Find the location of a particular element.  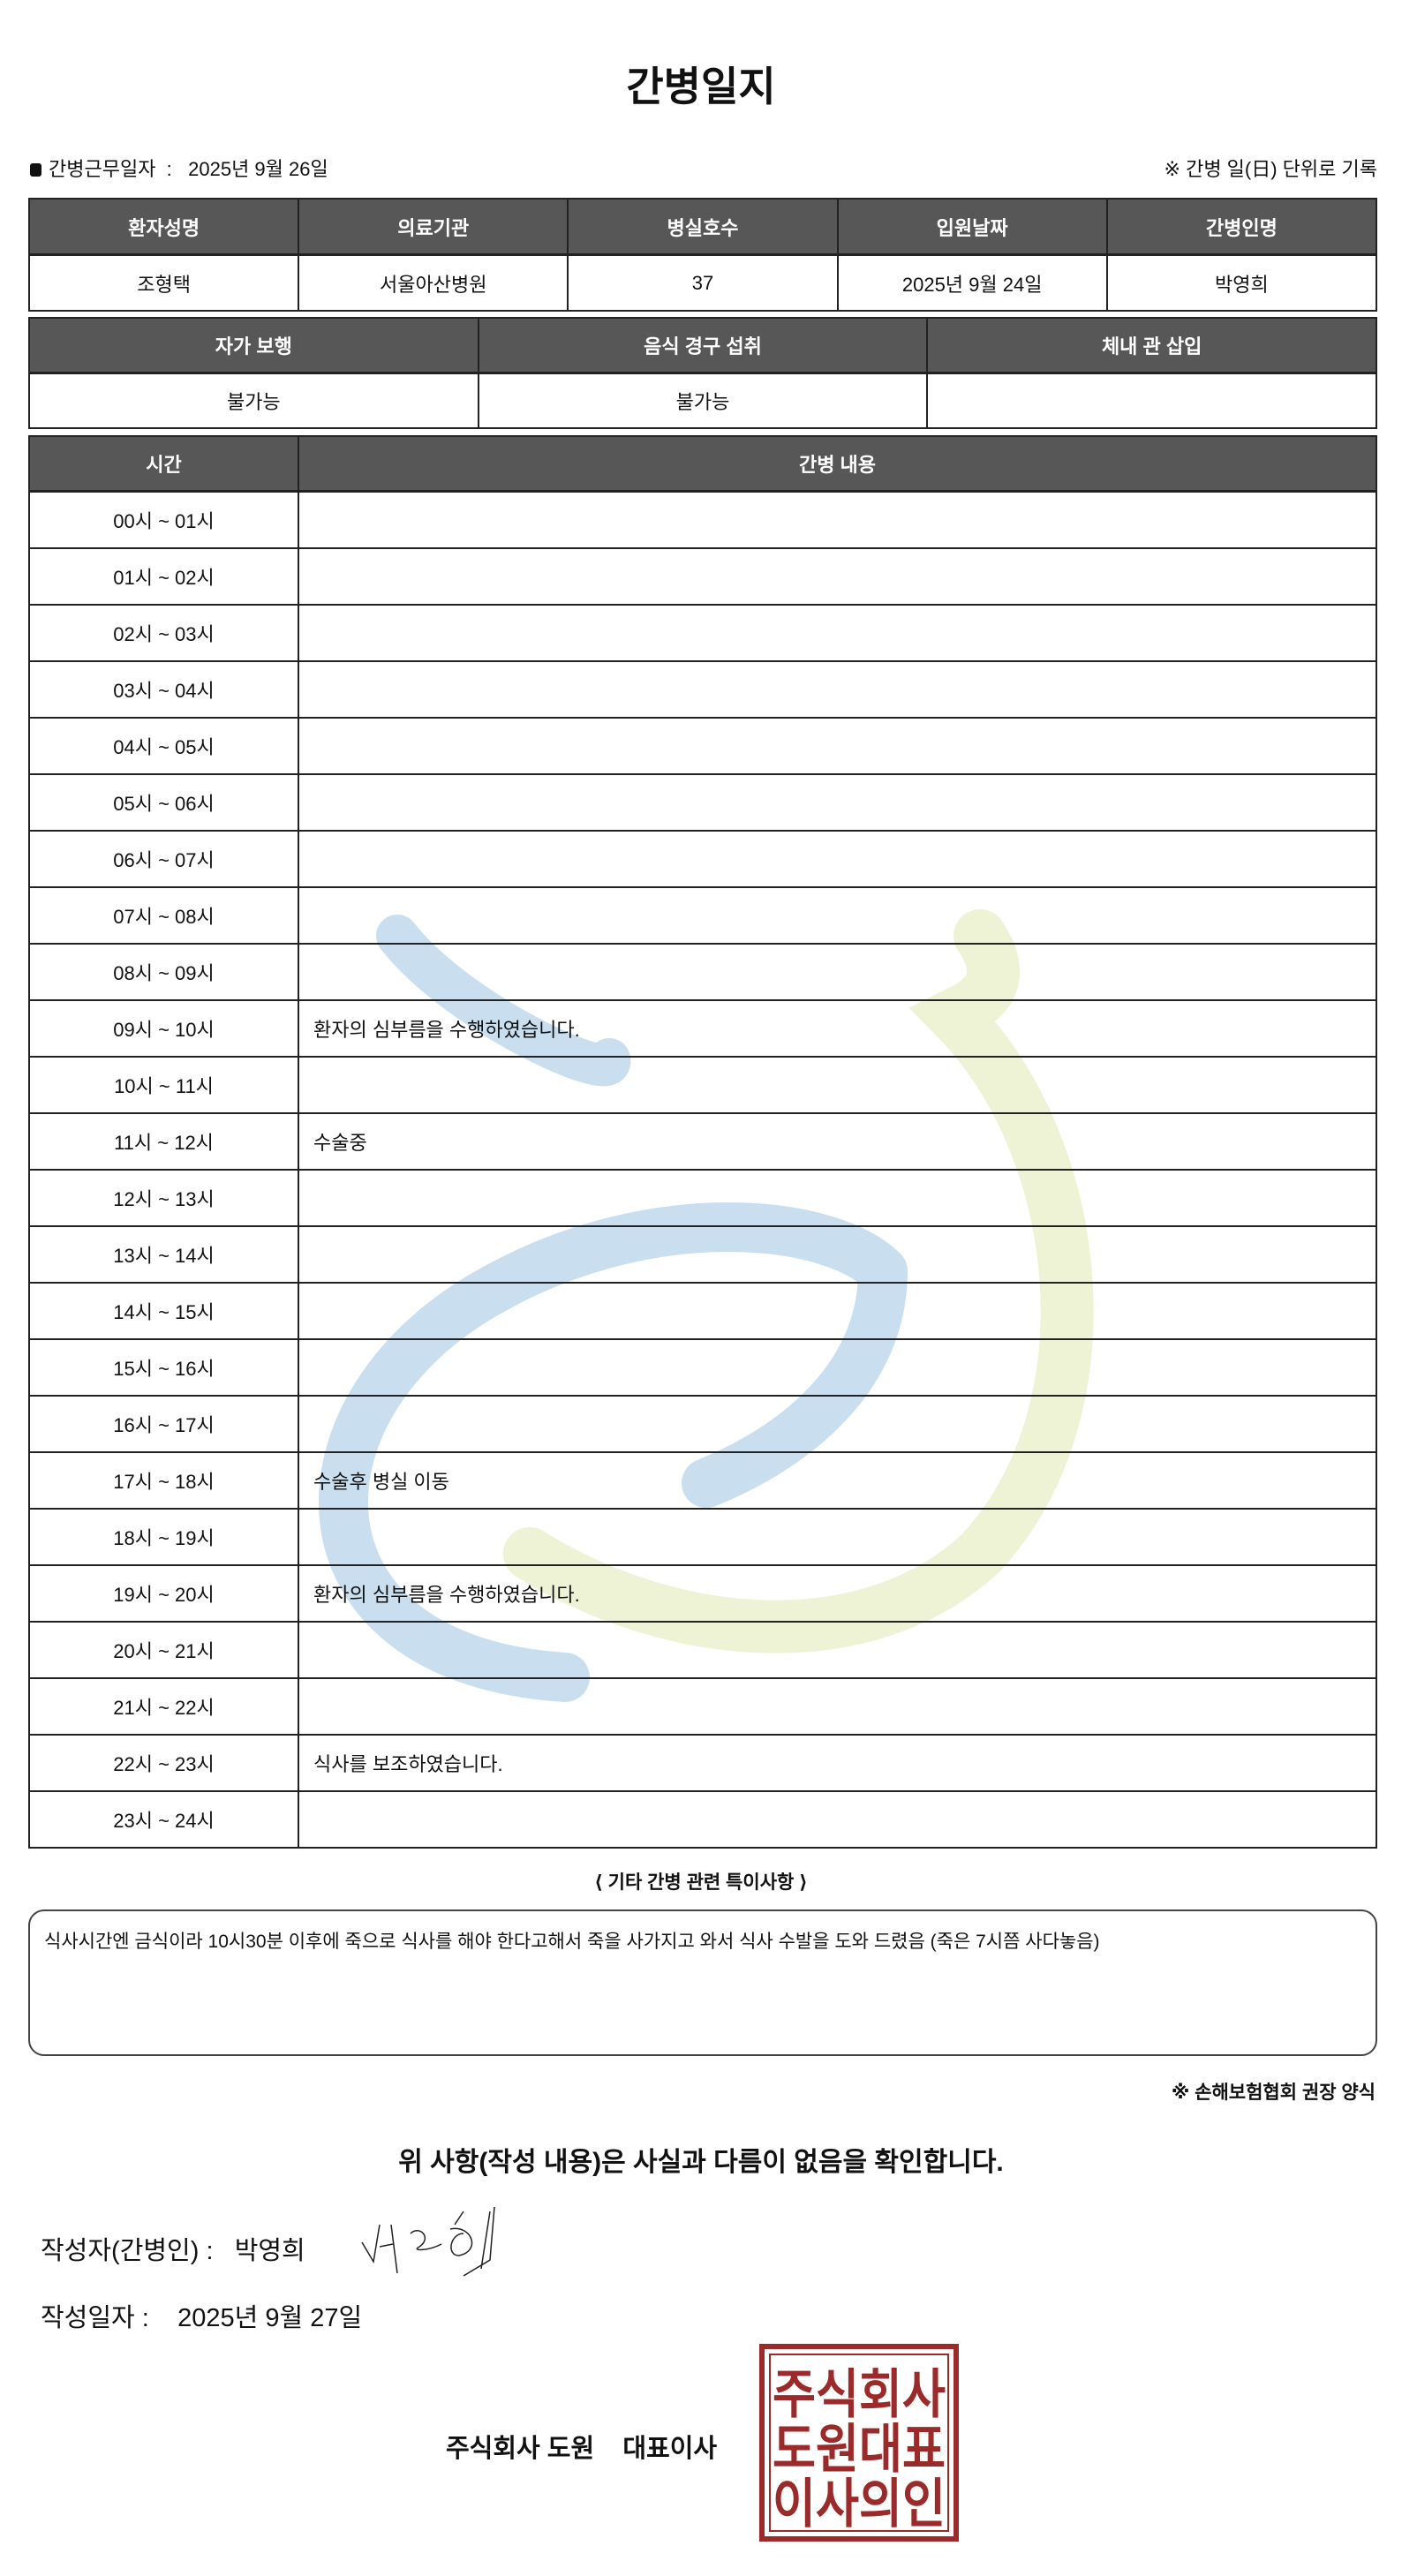

signature is located at coordinates (428, 2242).